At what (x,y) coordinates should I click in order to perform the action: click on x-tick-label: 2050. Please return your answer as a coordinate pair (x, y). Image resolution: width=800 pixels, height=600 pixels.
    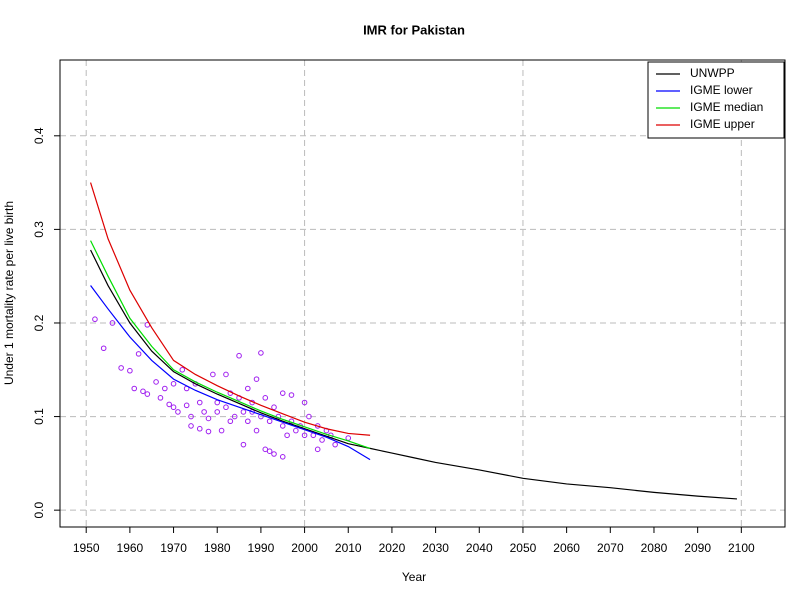
    Looking at the image, I should click on (523, 548).